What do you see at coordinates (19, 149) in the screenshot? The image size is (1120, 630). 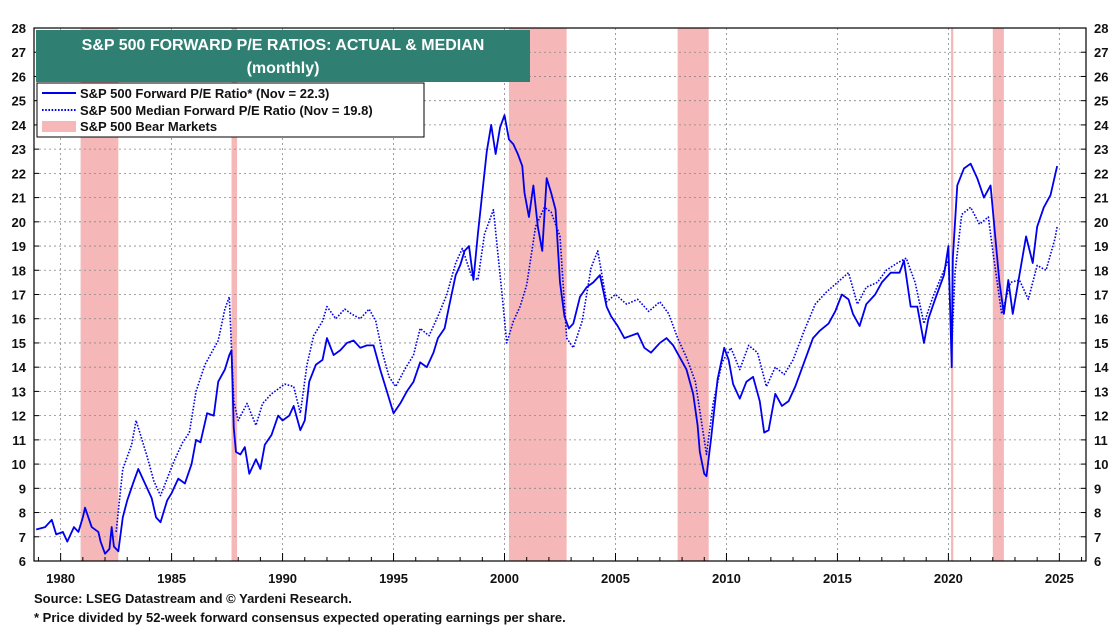 I see `y-tick-label-left: 23` at bounding box center [19, 149].